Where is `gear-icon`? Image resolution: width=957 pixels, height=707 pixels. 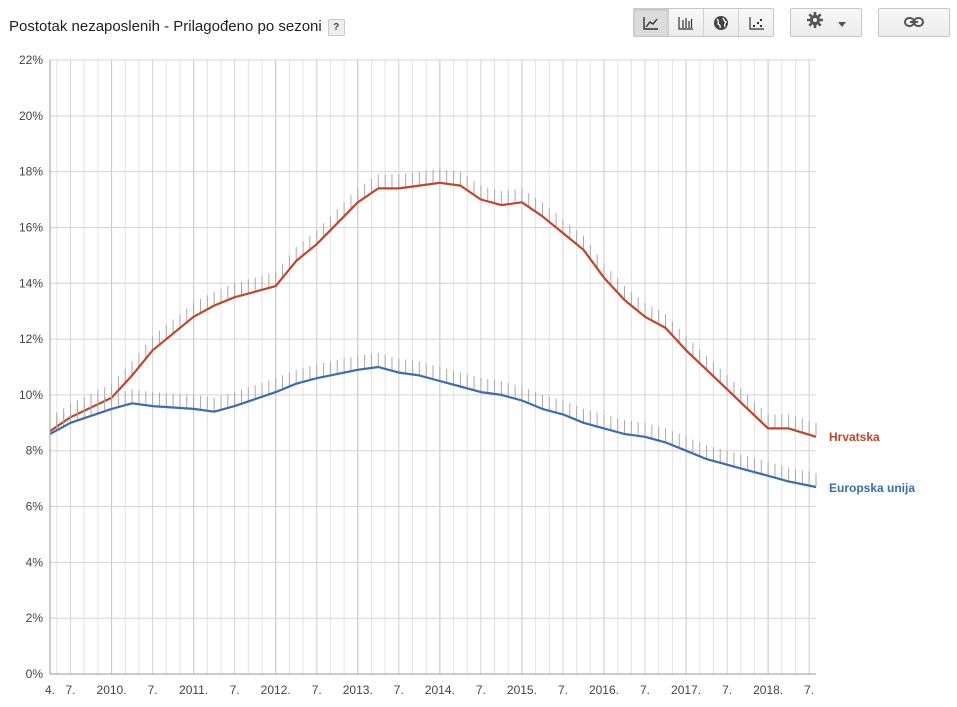
gear-icon is located at coordinates (815, 22).